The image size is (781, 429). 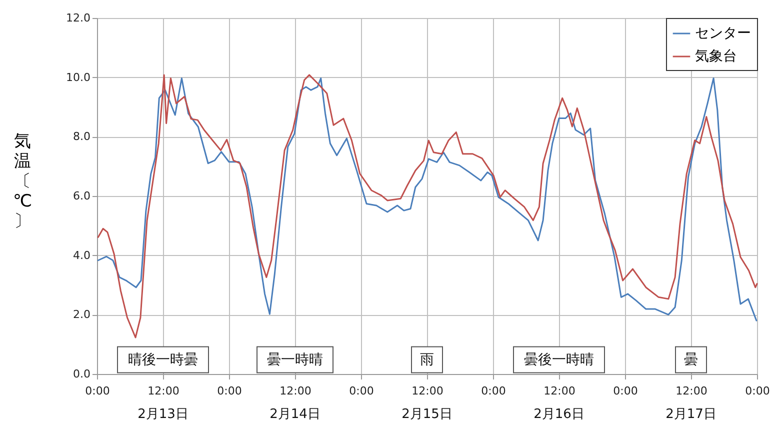 What do you see at coordinates (81, 255) in the screenshot?
I see `y-tick-label: 4.0` at bounding box center [81, 255].